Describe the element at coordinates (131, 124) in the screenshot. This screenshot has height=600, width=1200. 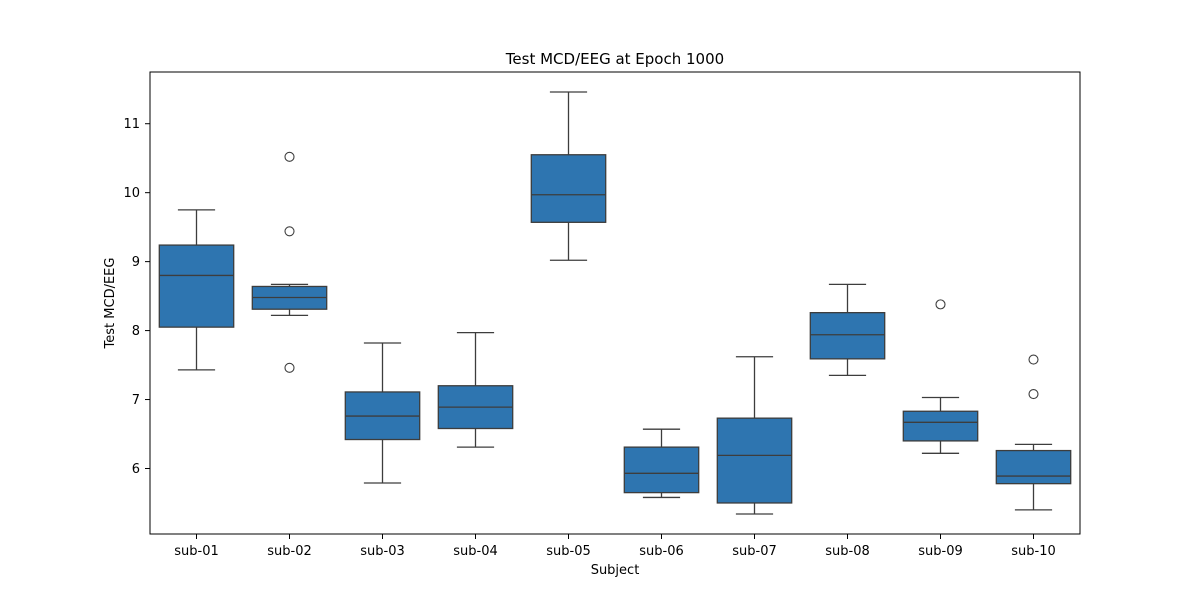
I see `y-tick-label: 11` at that location.